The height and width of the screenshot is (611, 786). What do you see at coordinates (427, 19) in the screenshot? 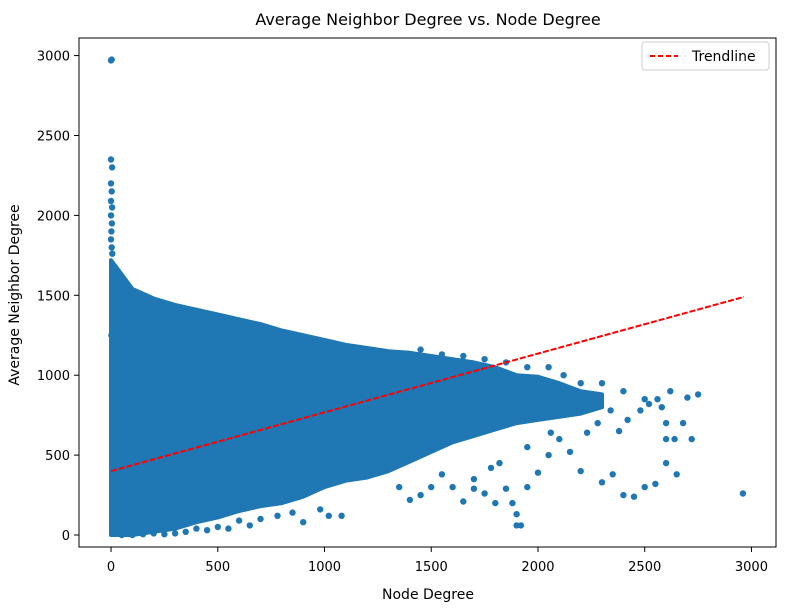
I see `chart-title: Average Neighbor Degree vs. Node Degree` at bounding box center [427, 19].